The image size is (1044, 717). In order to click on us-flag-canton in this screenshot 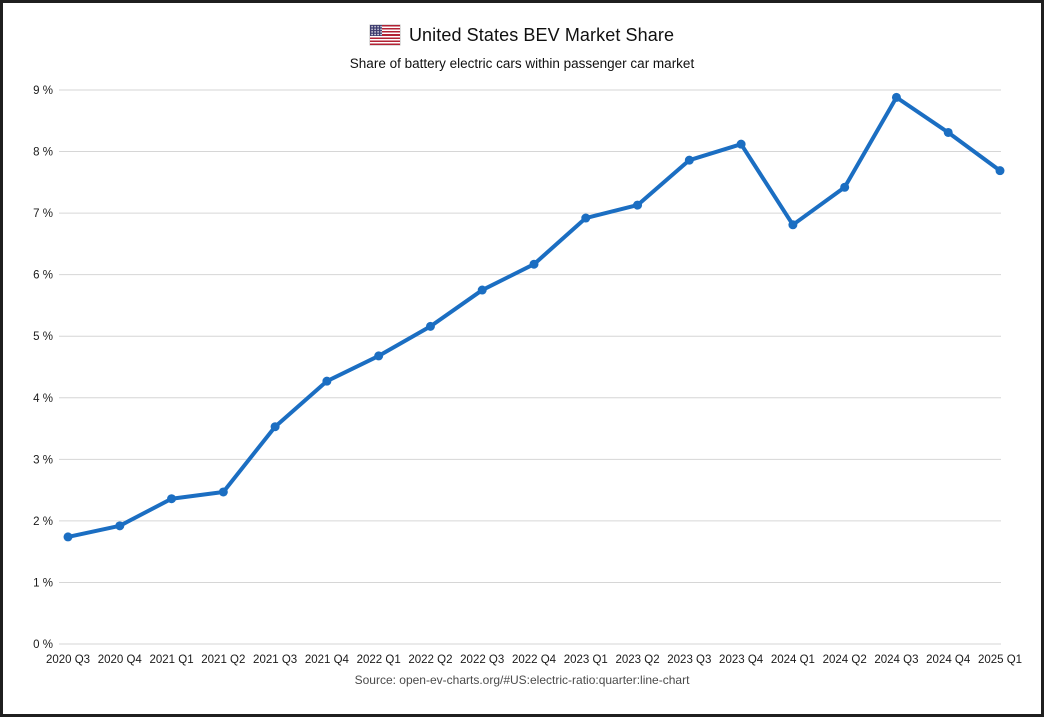, I will do `click(376, 30)`.